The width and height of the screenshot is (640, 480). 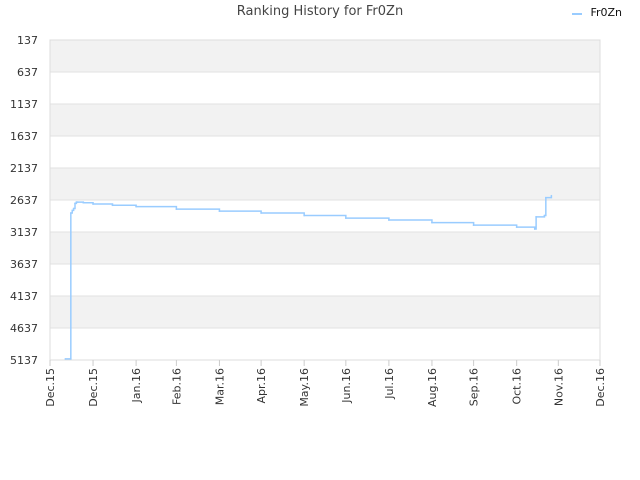 I want to click on y-tick-label: 3137, so click(x=24, y=232).